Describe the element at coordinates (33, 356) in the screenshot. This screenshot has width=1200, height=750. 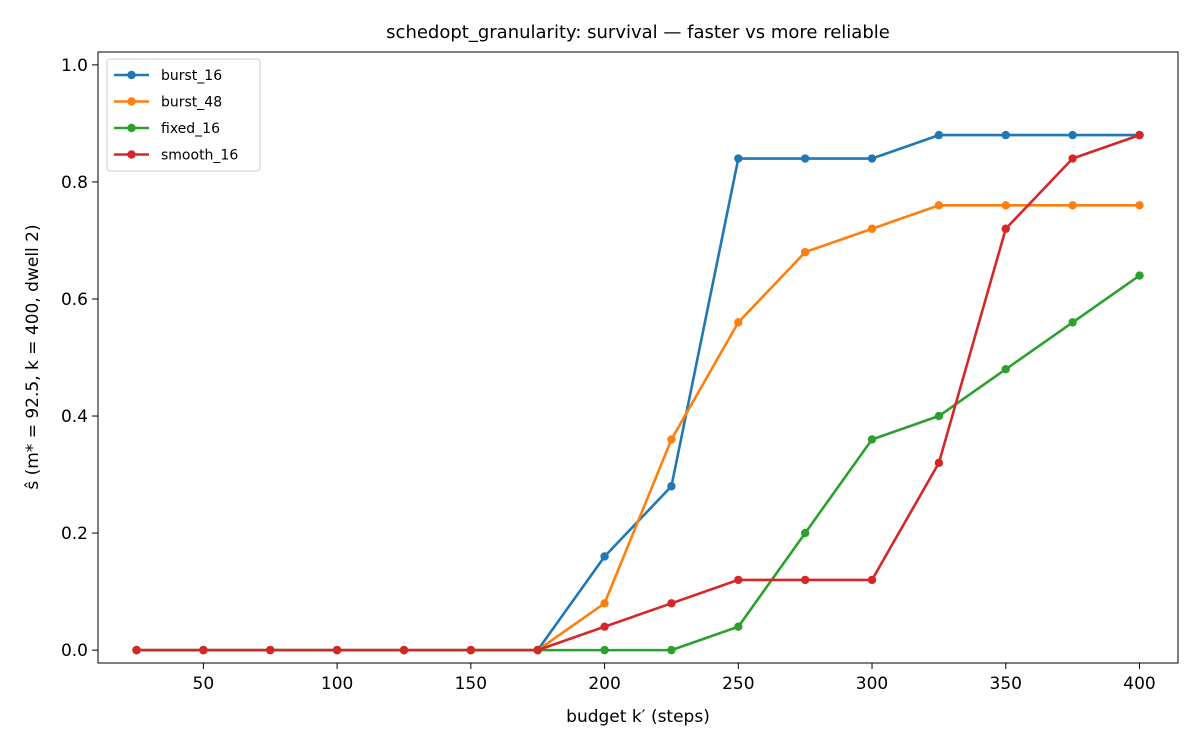
I see `y-axis-label: ŝ (m* = 92.5, k = 400, dwell 2)` at that location.